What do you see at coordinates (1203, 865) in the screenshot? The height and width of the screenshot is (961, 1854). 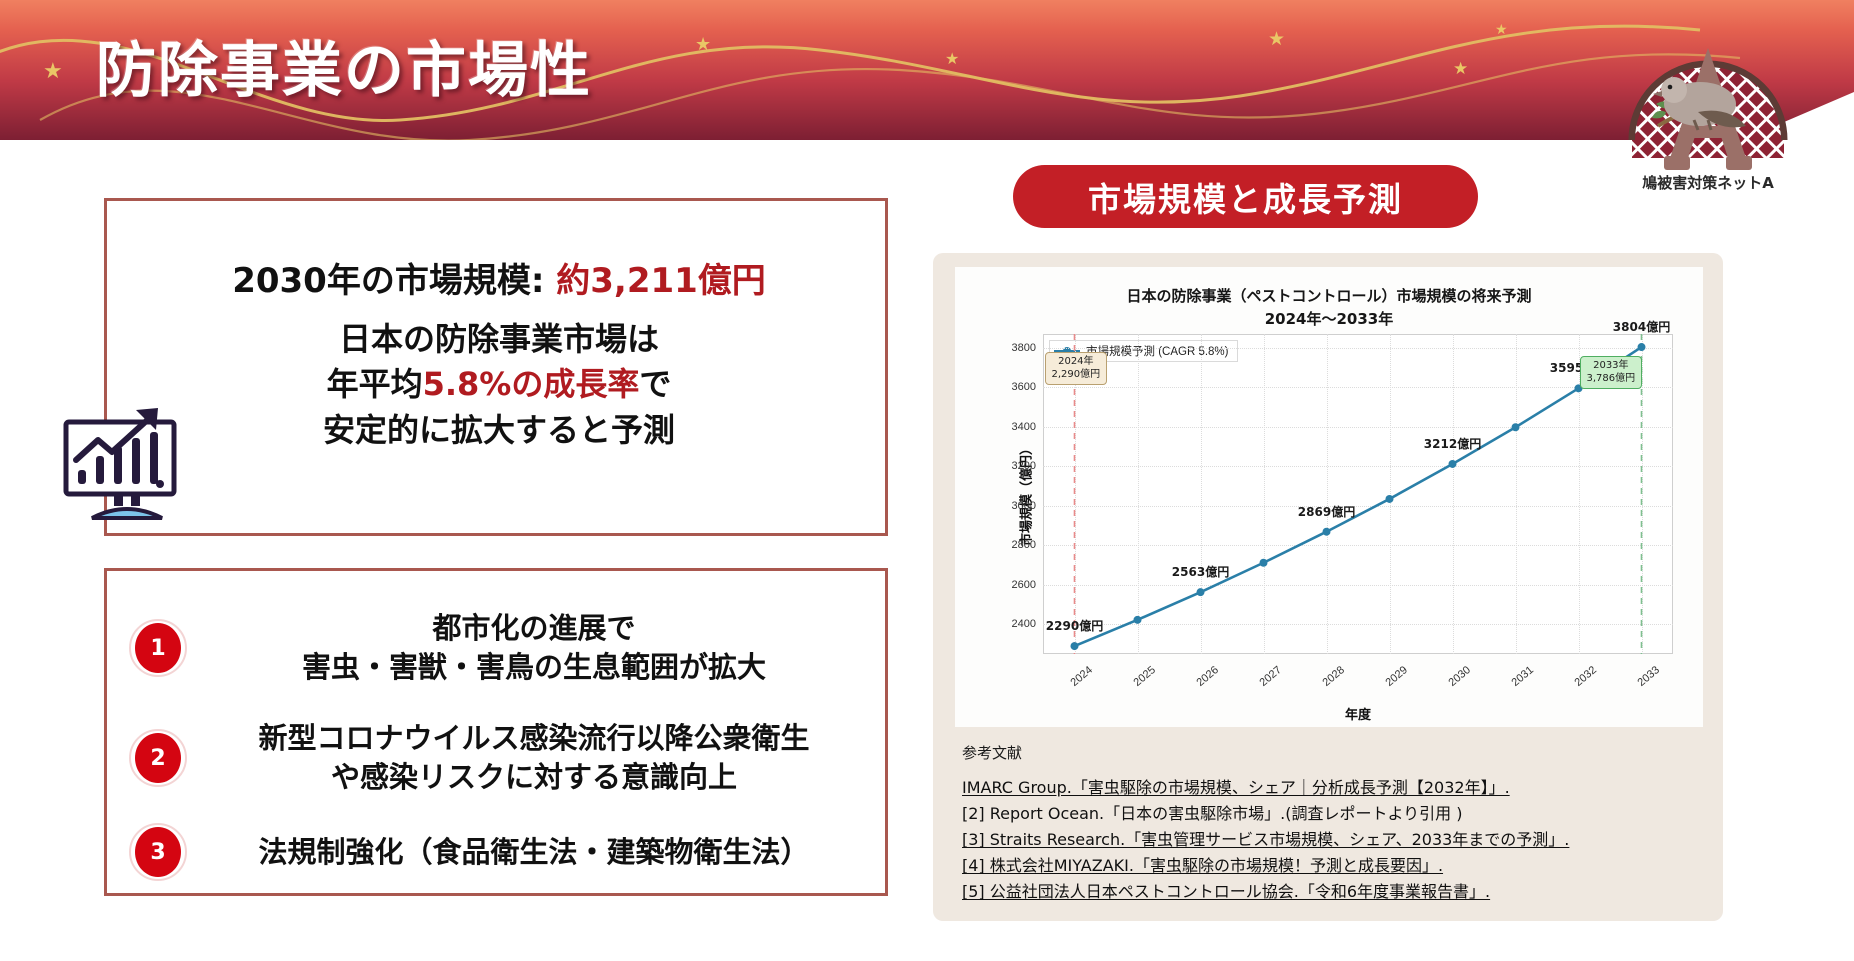 I see `reference-item: [4] 株式会社MIYAZAKI.「害虫駆除の市場規模！予測と成長要因」.` at bounding box center [1203, 865].